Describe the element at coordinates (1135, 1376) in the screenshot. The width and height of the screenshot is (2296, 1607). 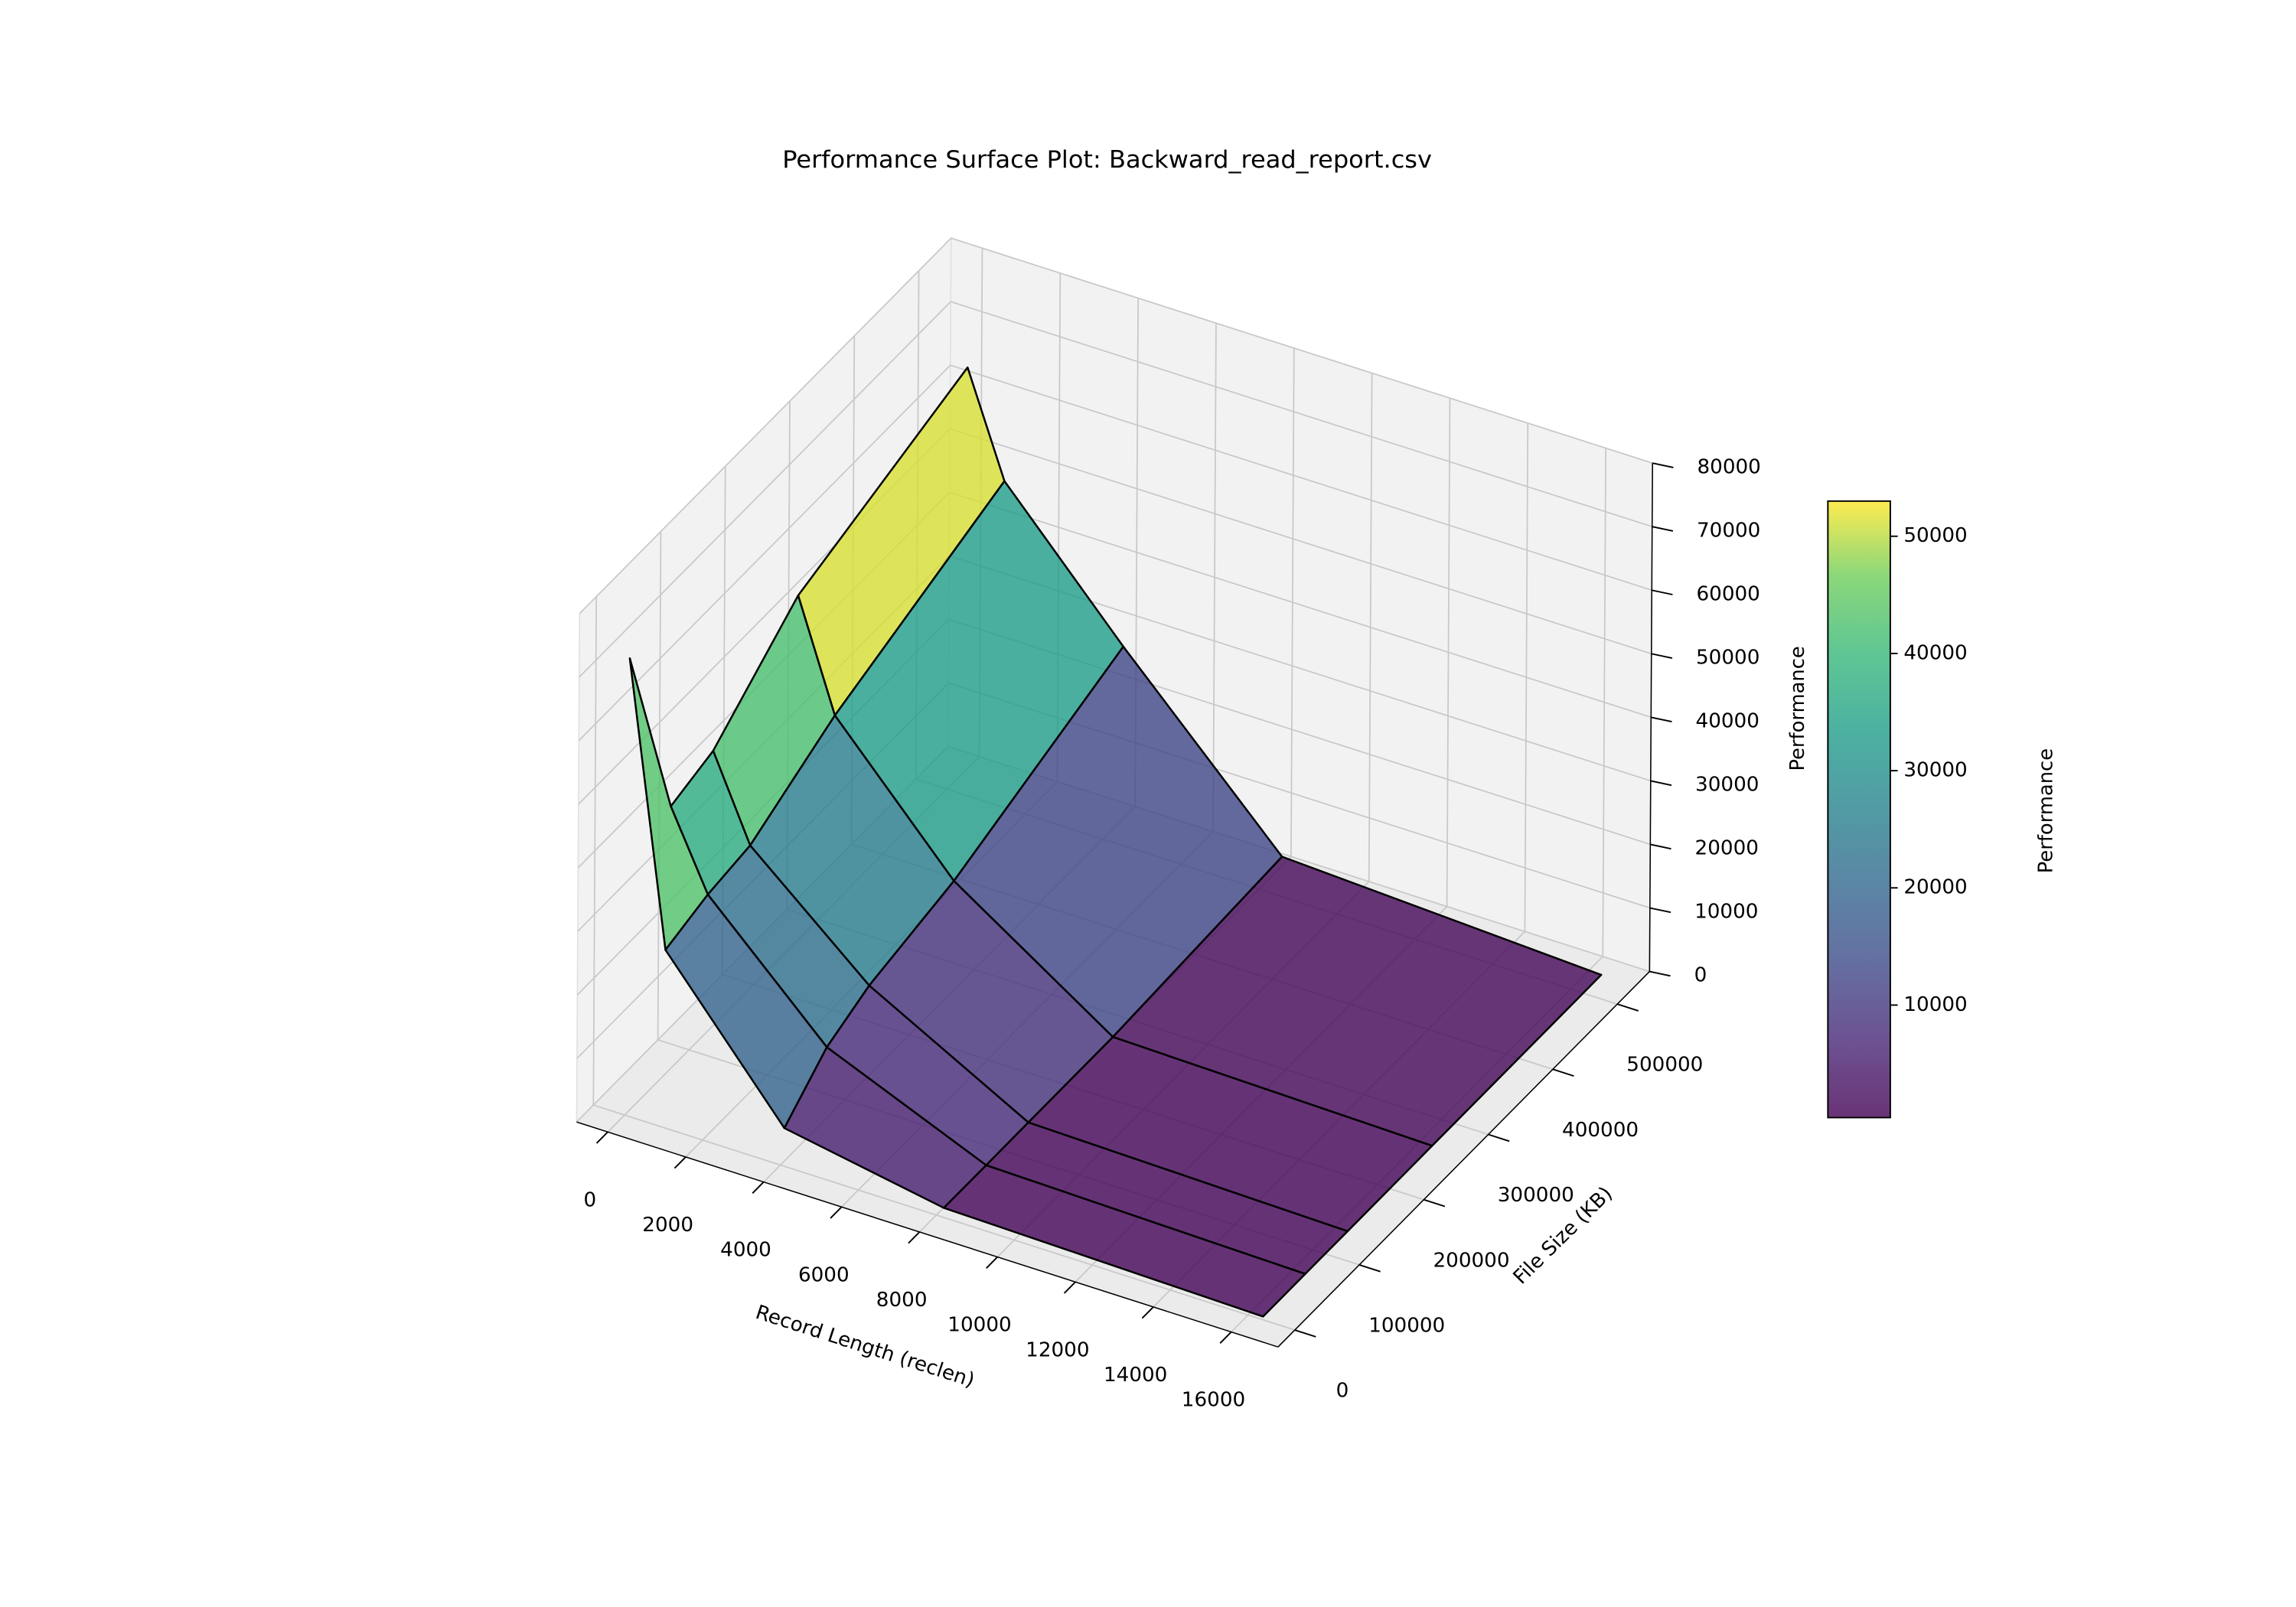
I see `x-tick-label: 14000` at that location.